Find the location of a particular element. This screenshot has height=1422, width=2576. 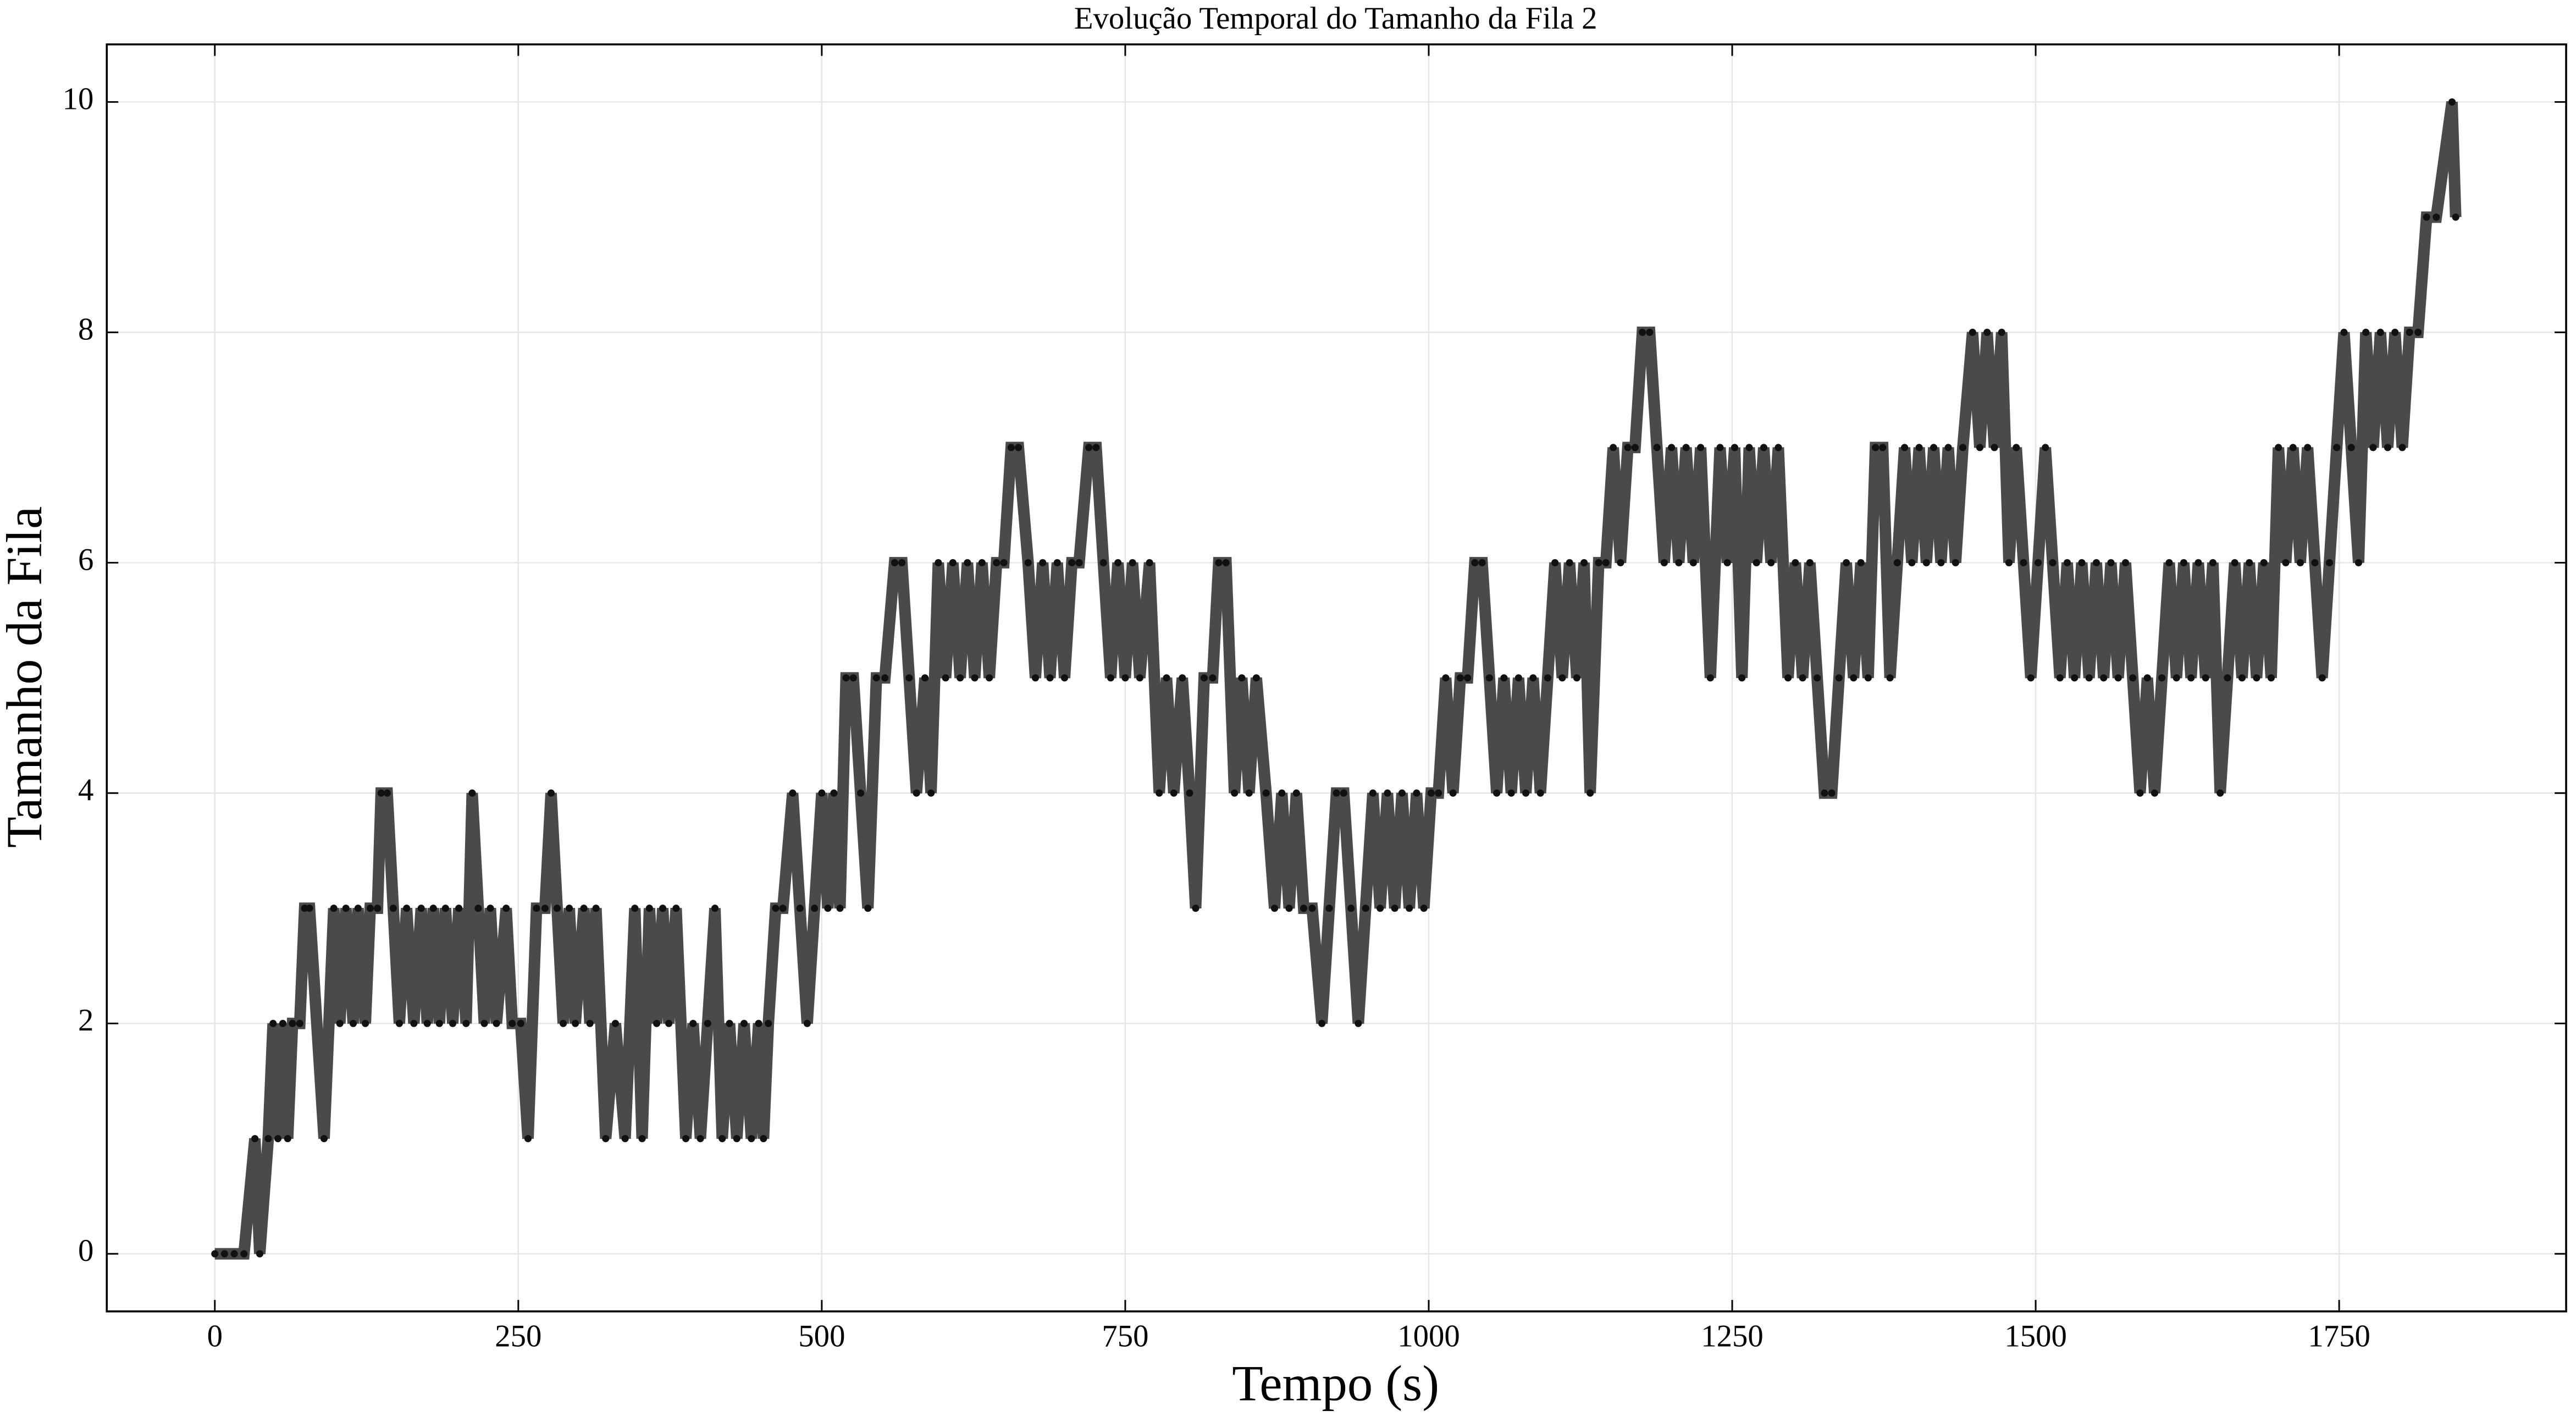

x-tick-label: 1750 is located at coordinates (2339, 1336).